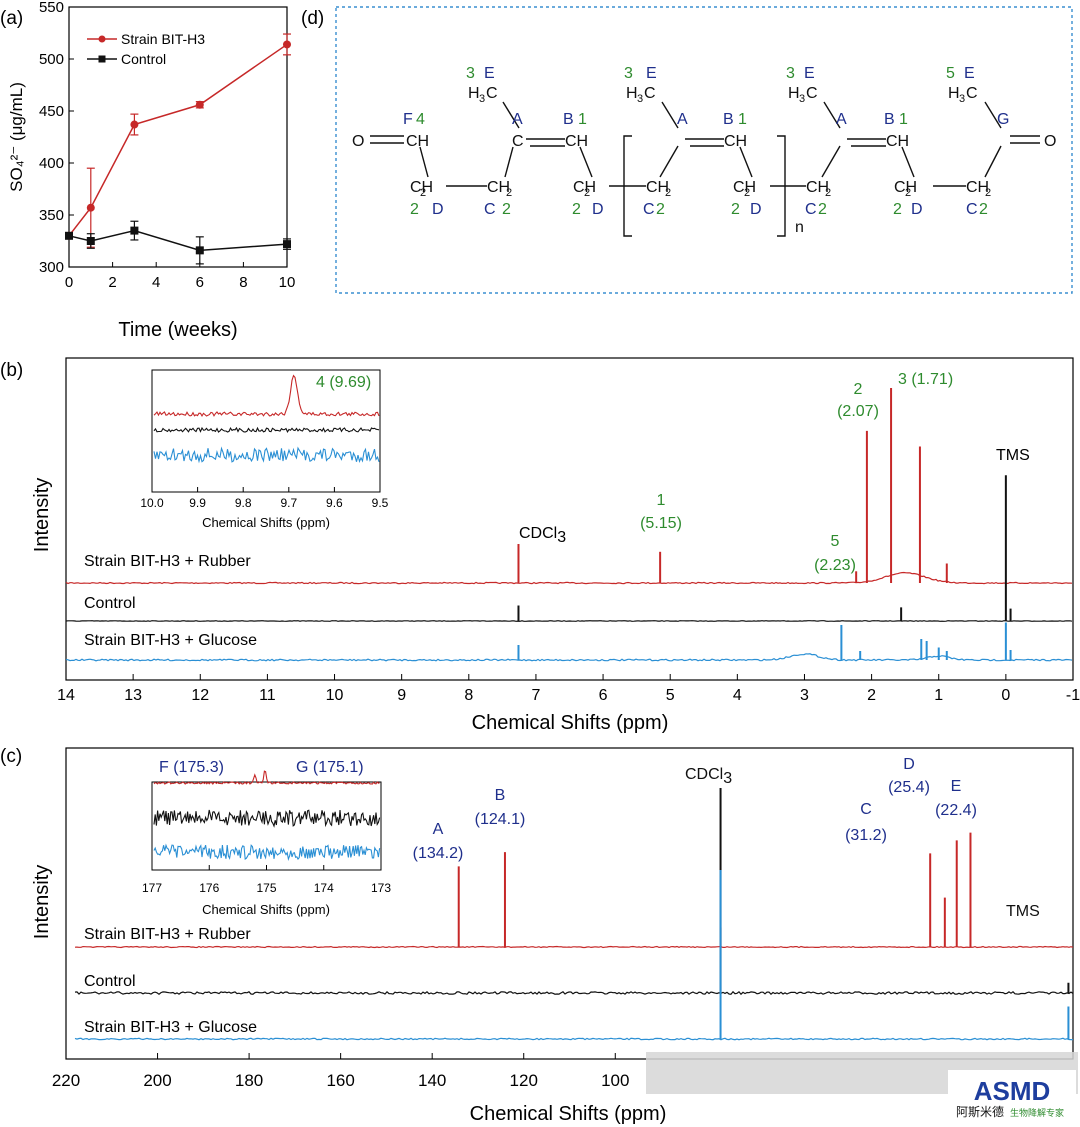 This screenshot has width=1080, height=1127. What do you see at coordinates (209, 888) in the screenshot?
I see `inset-c-tick-label: 176` at bounding box center [209, 888].